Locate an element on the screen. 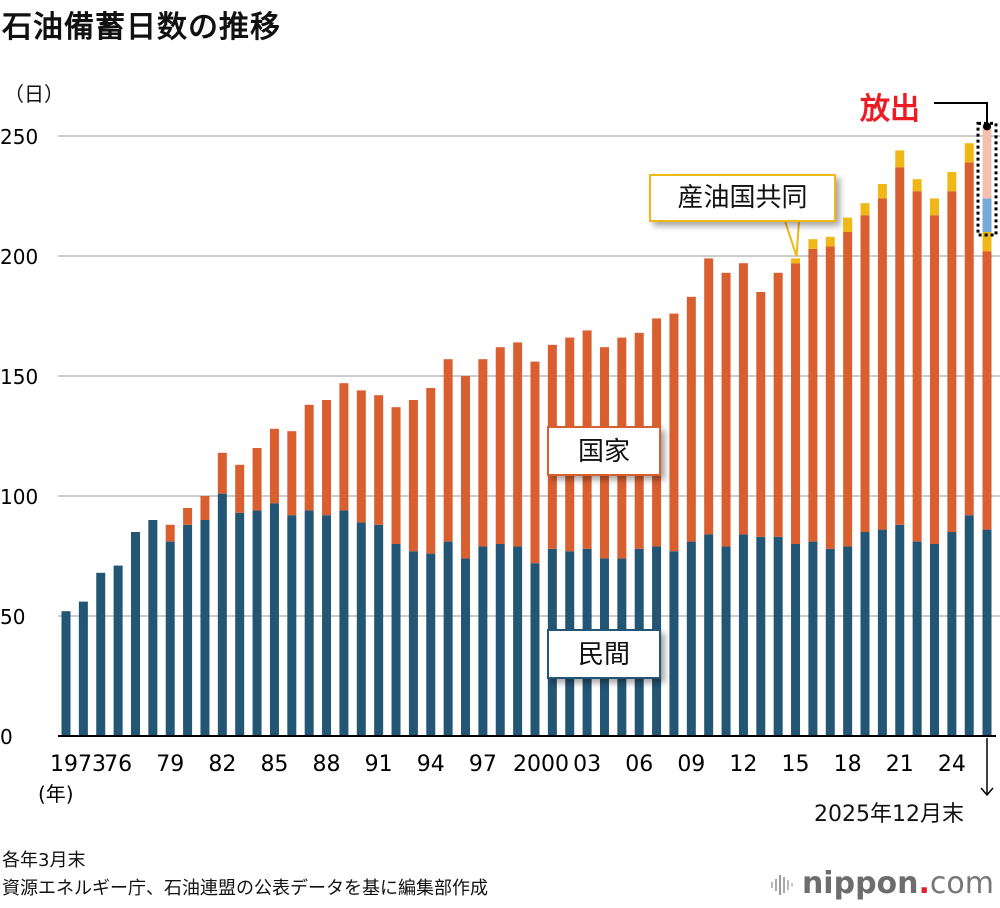 The image size is (1000, 908). bar-private-1973 is located at coordinates (66, 673).